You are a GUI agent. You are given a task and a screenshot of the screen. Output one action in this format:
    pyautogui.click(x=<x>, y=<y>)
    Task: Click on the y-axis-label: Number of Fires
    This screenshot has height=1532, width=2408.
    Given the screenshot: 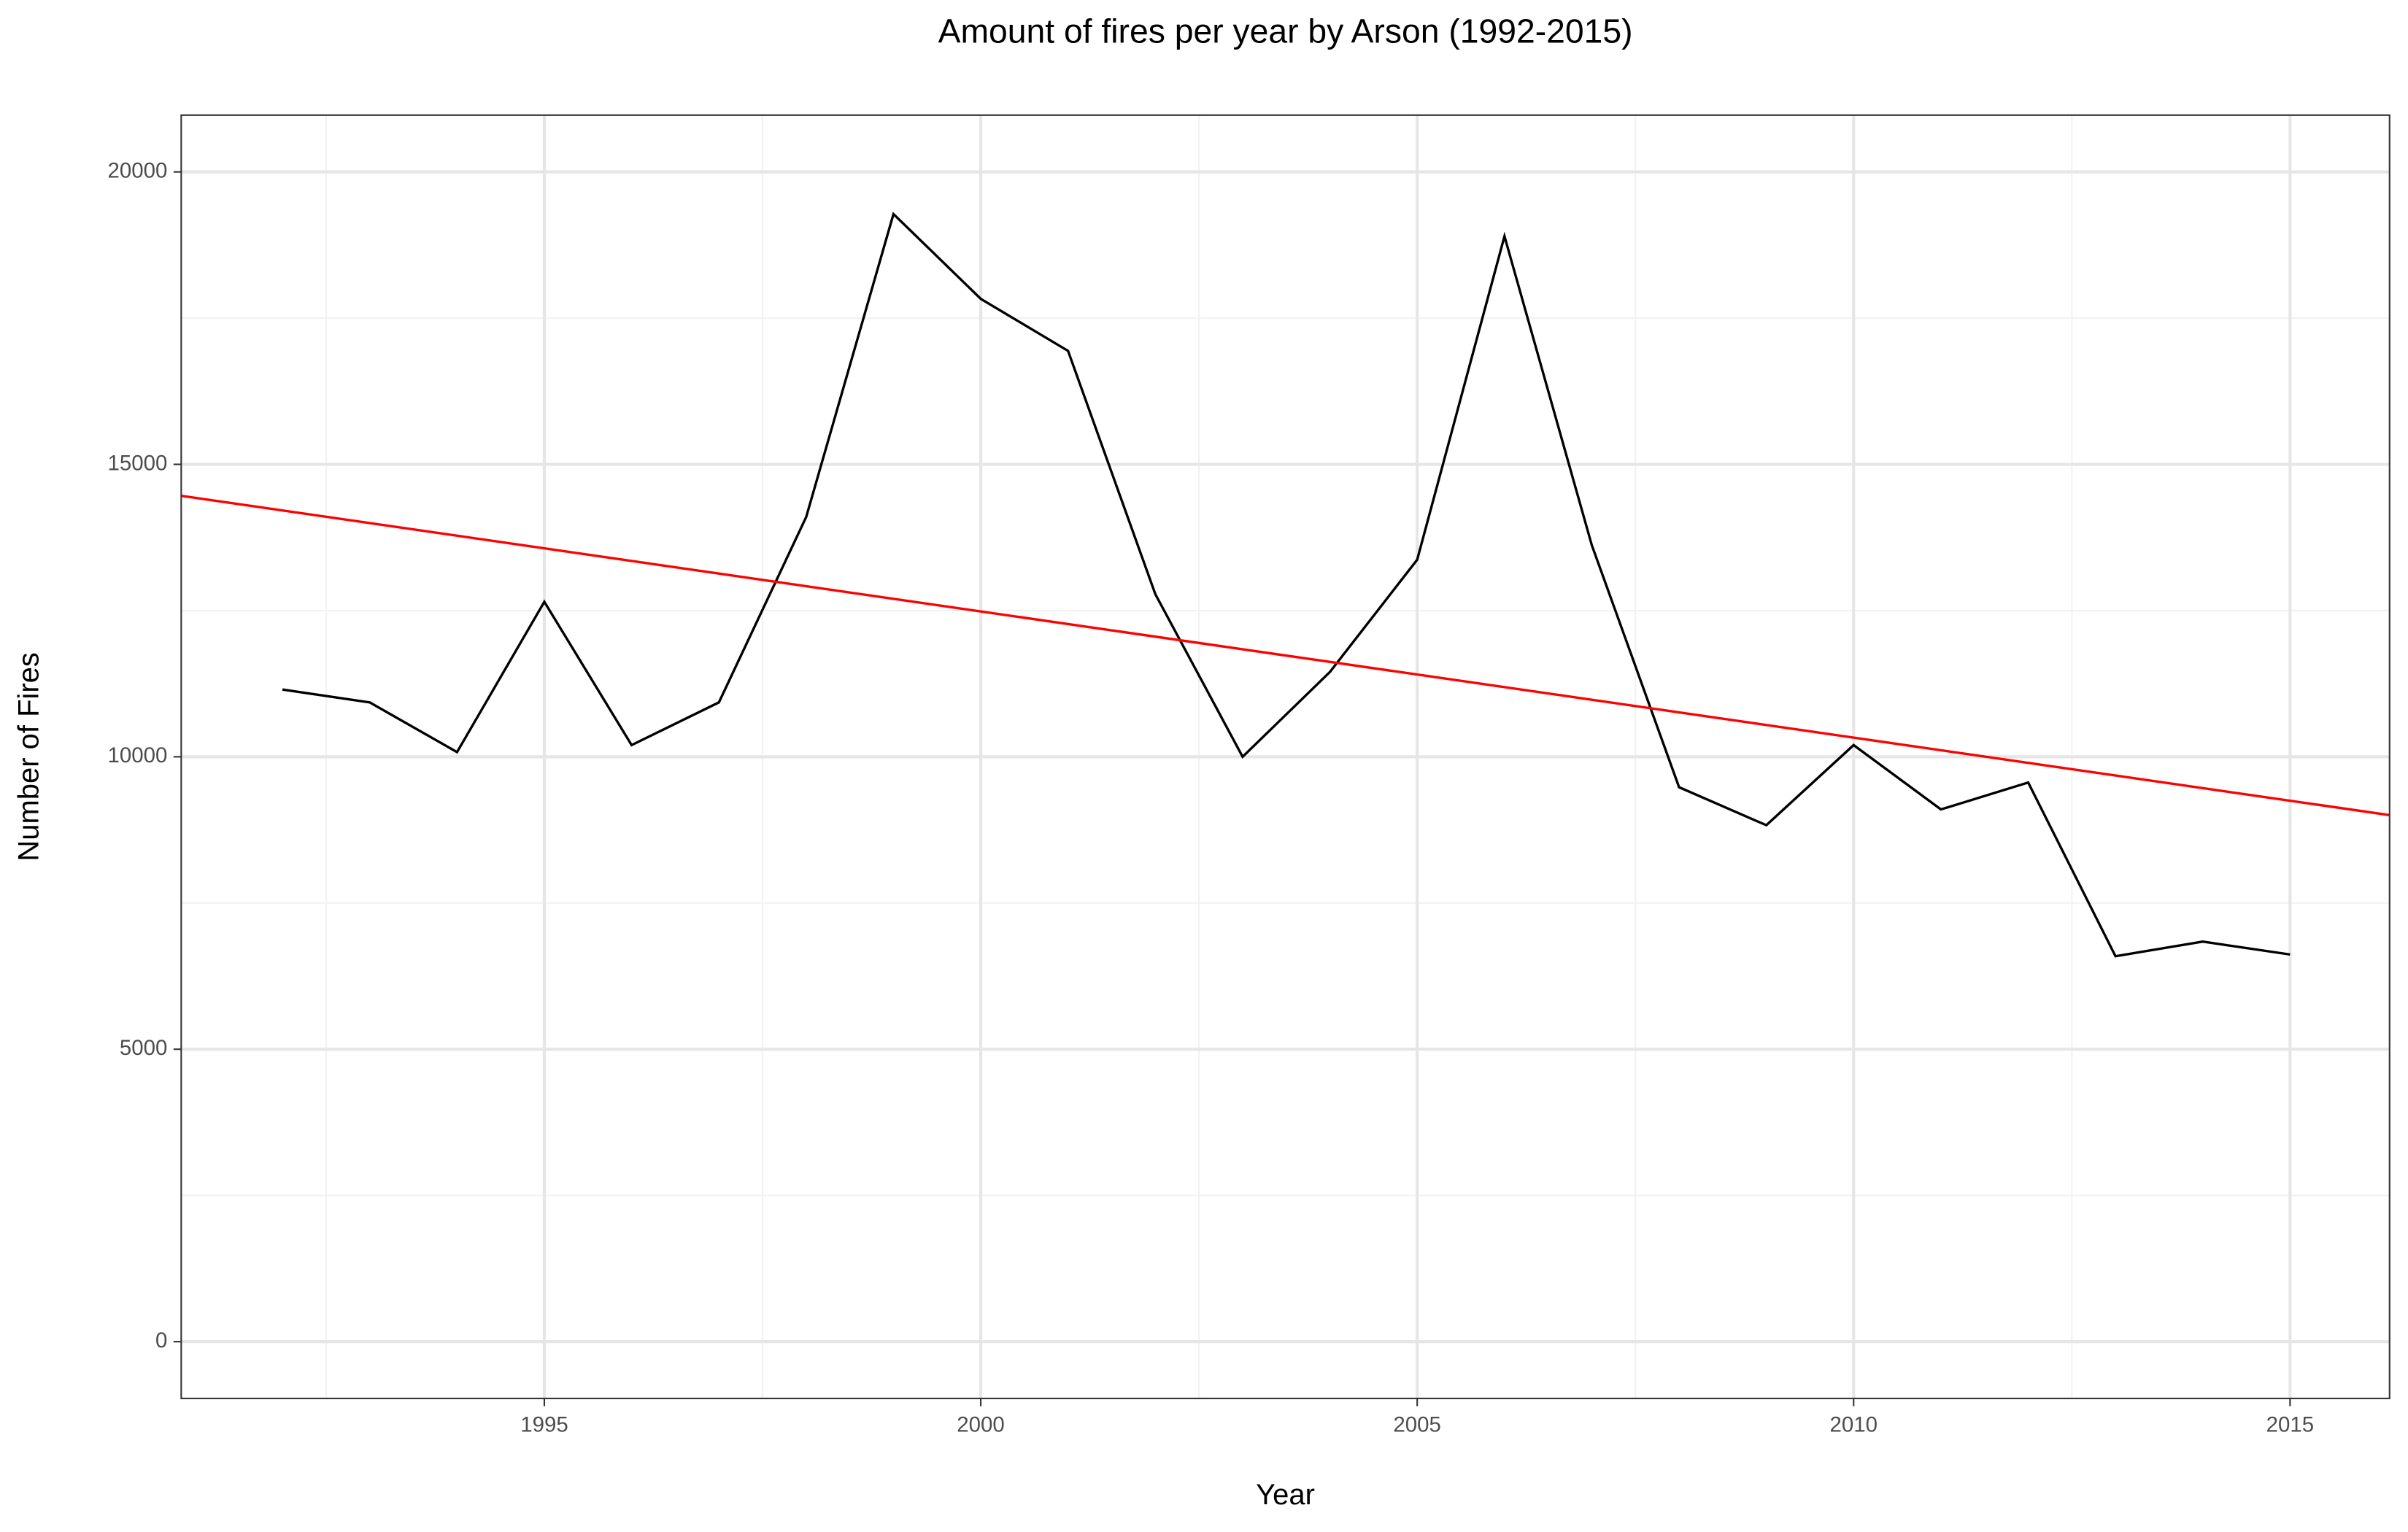 What is the action you would take?
    pyautogui.click(x=29, y=757)
    